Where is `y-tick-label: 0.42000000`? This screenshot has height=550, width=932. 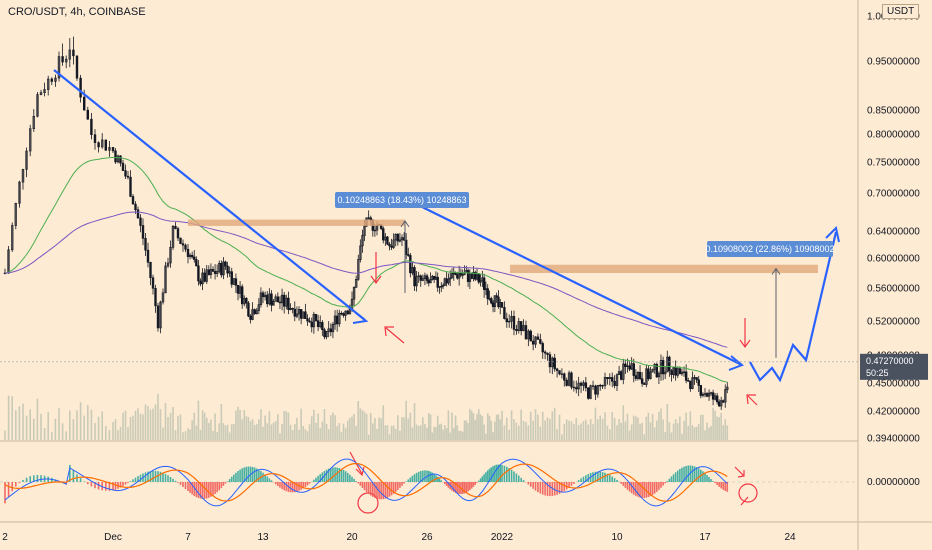
y-tick-label: 0.42000000 is located at coordinates (893, 412).